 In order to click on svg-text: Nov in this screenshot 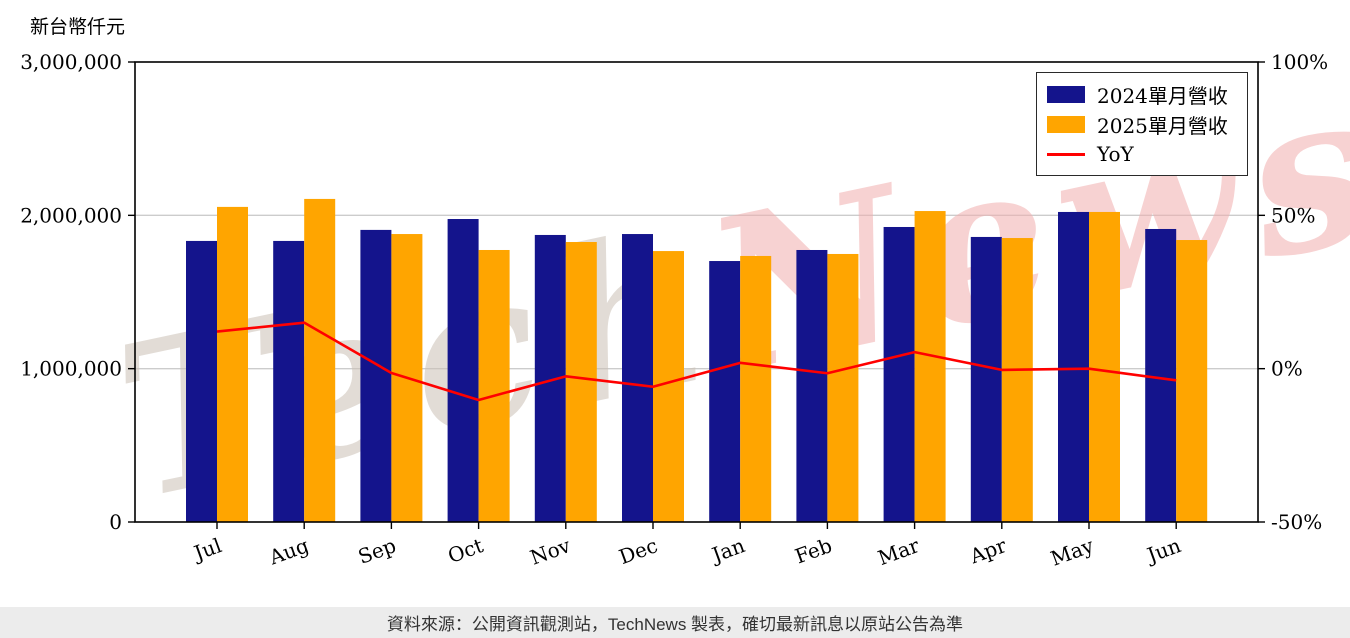, I will do `click(550, 551)`.